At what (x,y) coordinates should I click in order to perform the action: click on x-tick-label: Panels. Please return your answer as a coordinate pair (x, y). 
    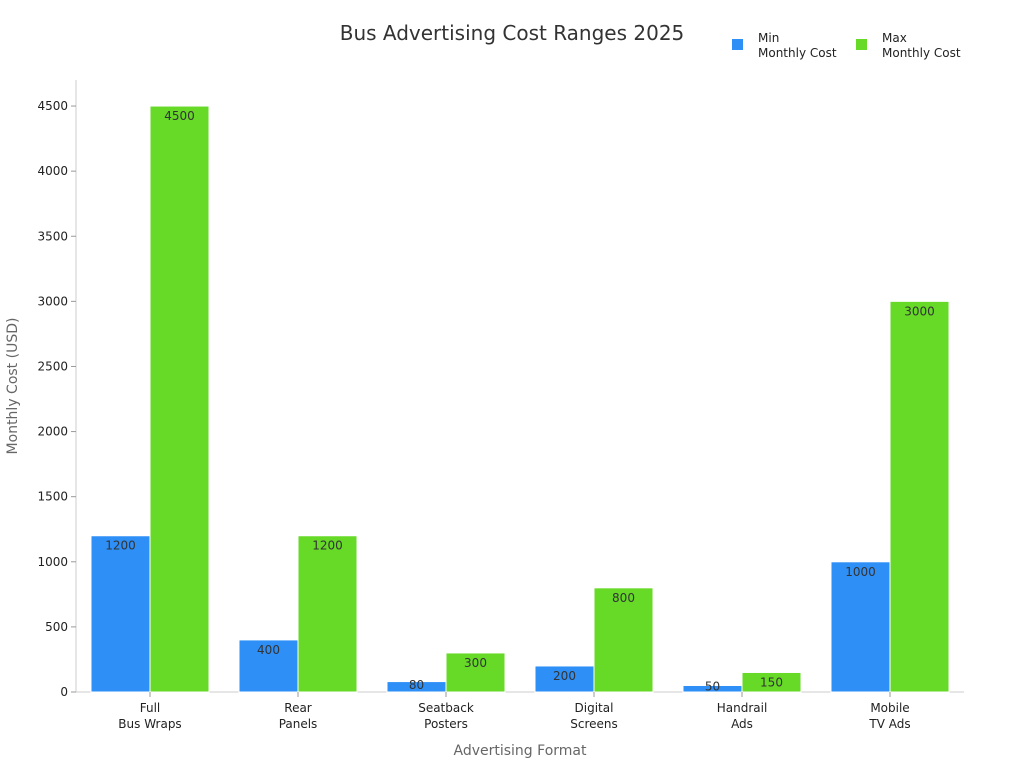
    Looking at the image, I should click on (298, 724).